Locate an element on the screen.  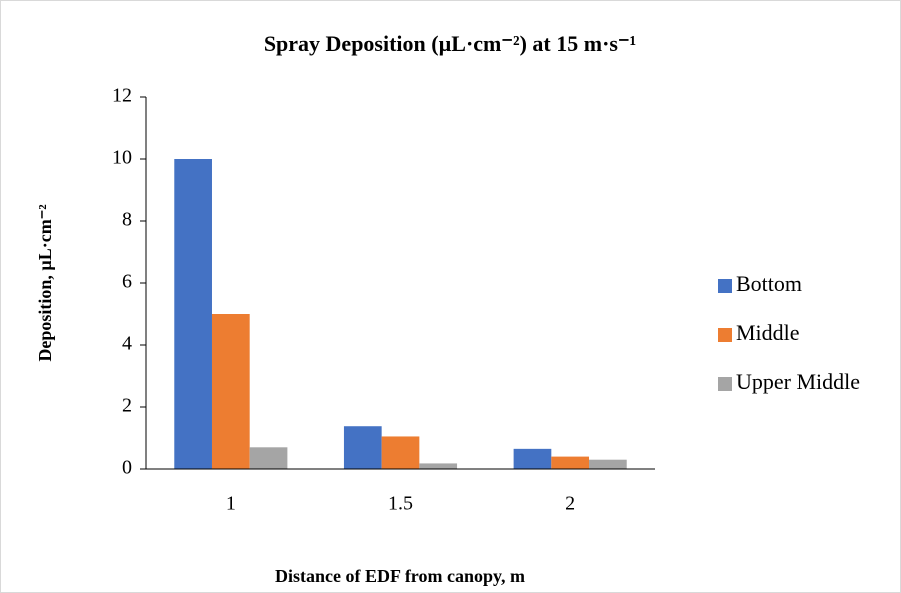
y-tick-label: 10 is located at coordinates (122, 158).